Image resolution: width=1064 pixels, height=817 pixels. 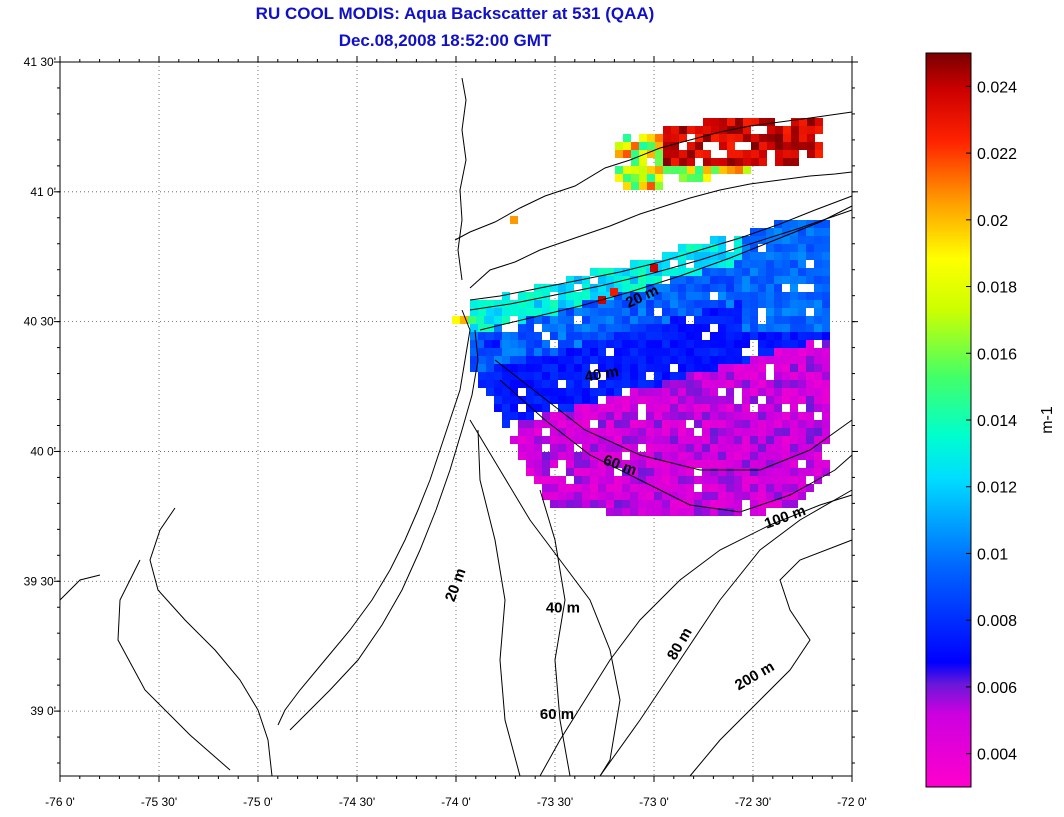 What do you see at coordinates (462, 179) in the screenshot?
I see `hudson-river` at bounding box center [462, 179].